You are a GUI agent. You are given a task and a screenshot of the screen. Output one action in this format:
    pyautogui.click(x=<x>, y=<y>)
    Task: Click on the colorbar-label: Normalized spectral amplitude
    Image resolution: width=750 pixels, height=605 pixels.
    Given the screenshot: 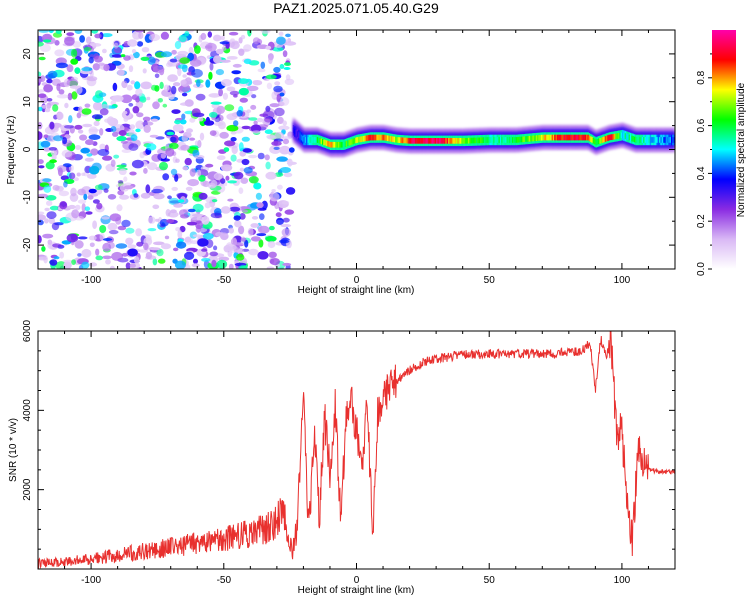 What is the action you would take?
    pyautogui.click(x=741, y=149)
    